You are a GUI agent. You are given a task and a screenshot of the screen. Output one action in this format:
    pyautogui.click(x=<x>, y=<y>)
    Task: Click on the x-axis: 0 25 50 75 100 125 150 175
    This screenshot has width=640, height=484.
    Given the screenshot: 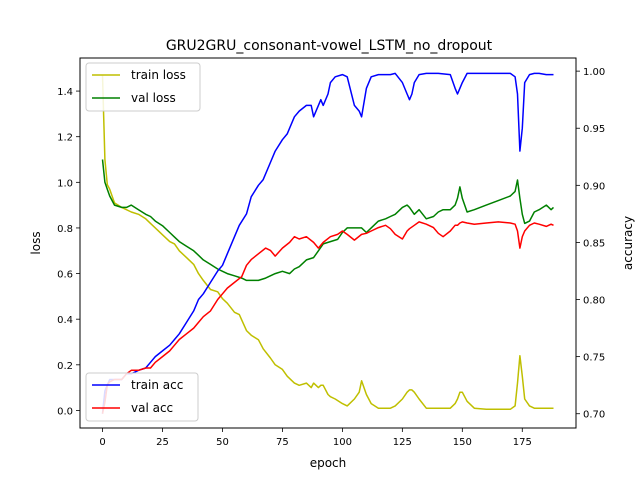 What is the action you would take?
    pyautogui.click(x=315, y=438)
    